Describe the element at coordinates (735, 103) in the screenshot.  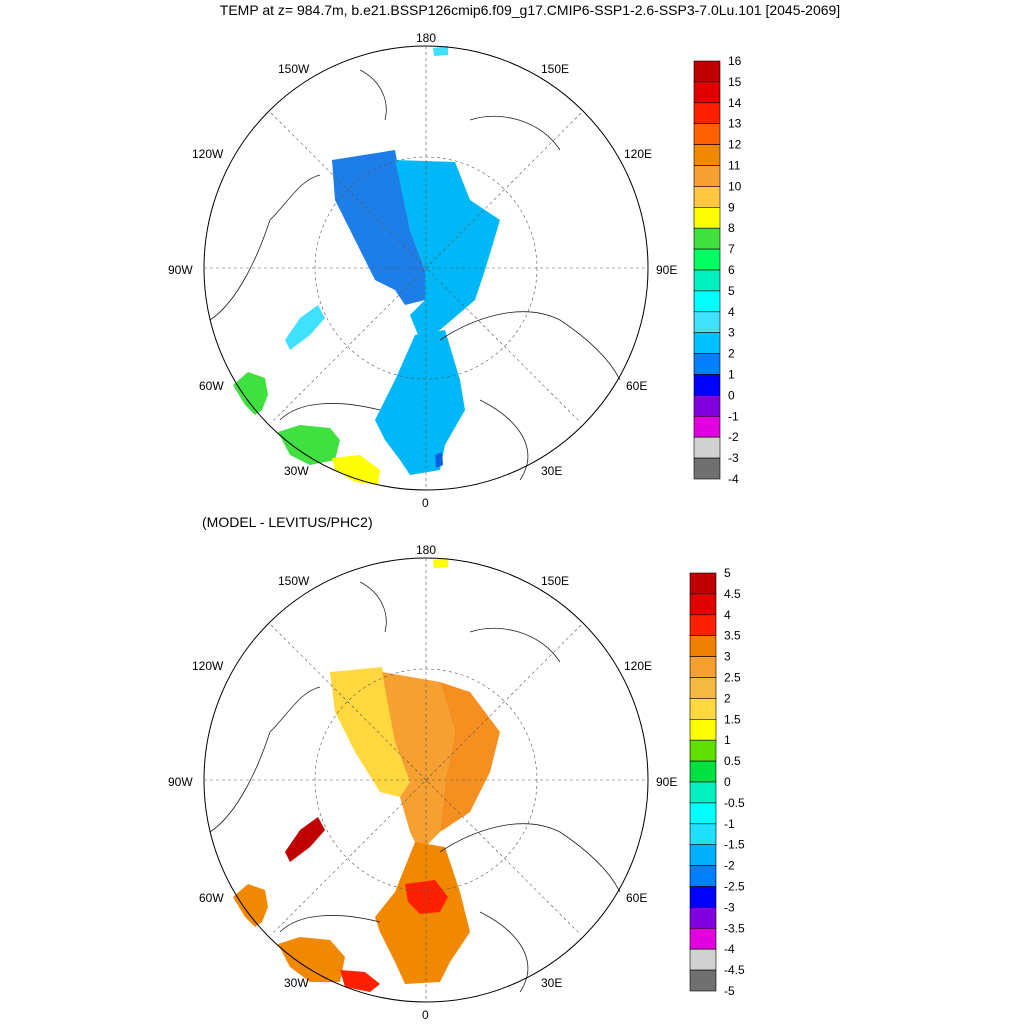
I see `colorbar-tick-label: 14` at that location.